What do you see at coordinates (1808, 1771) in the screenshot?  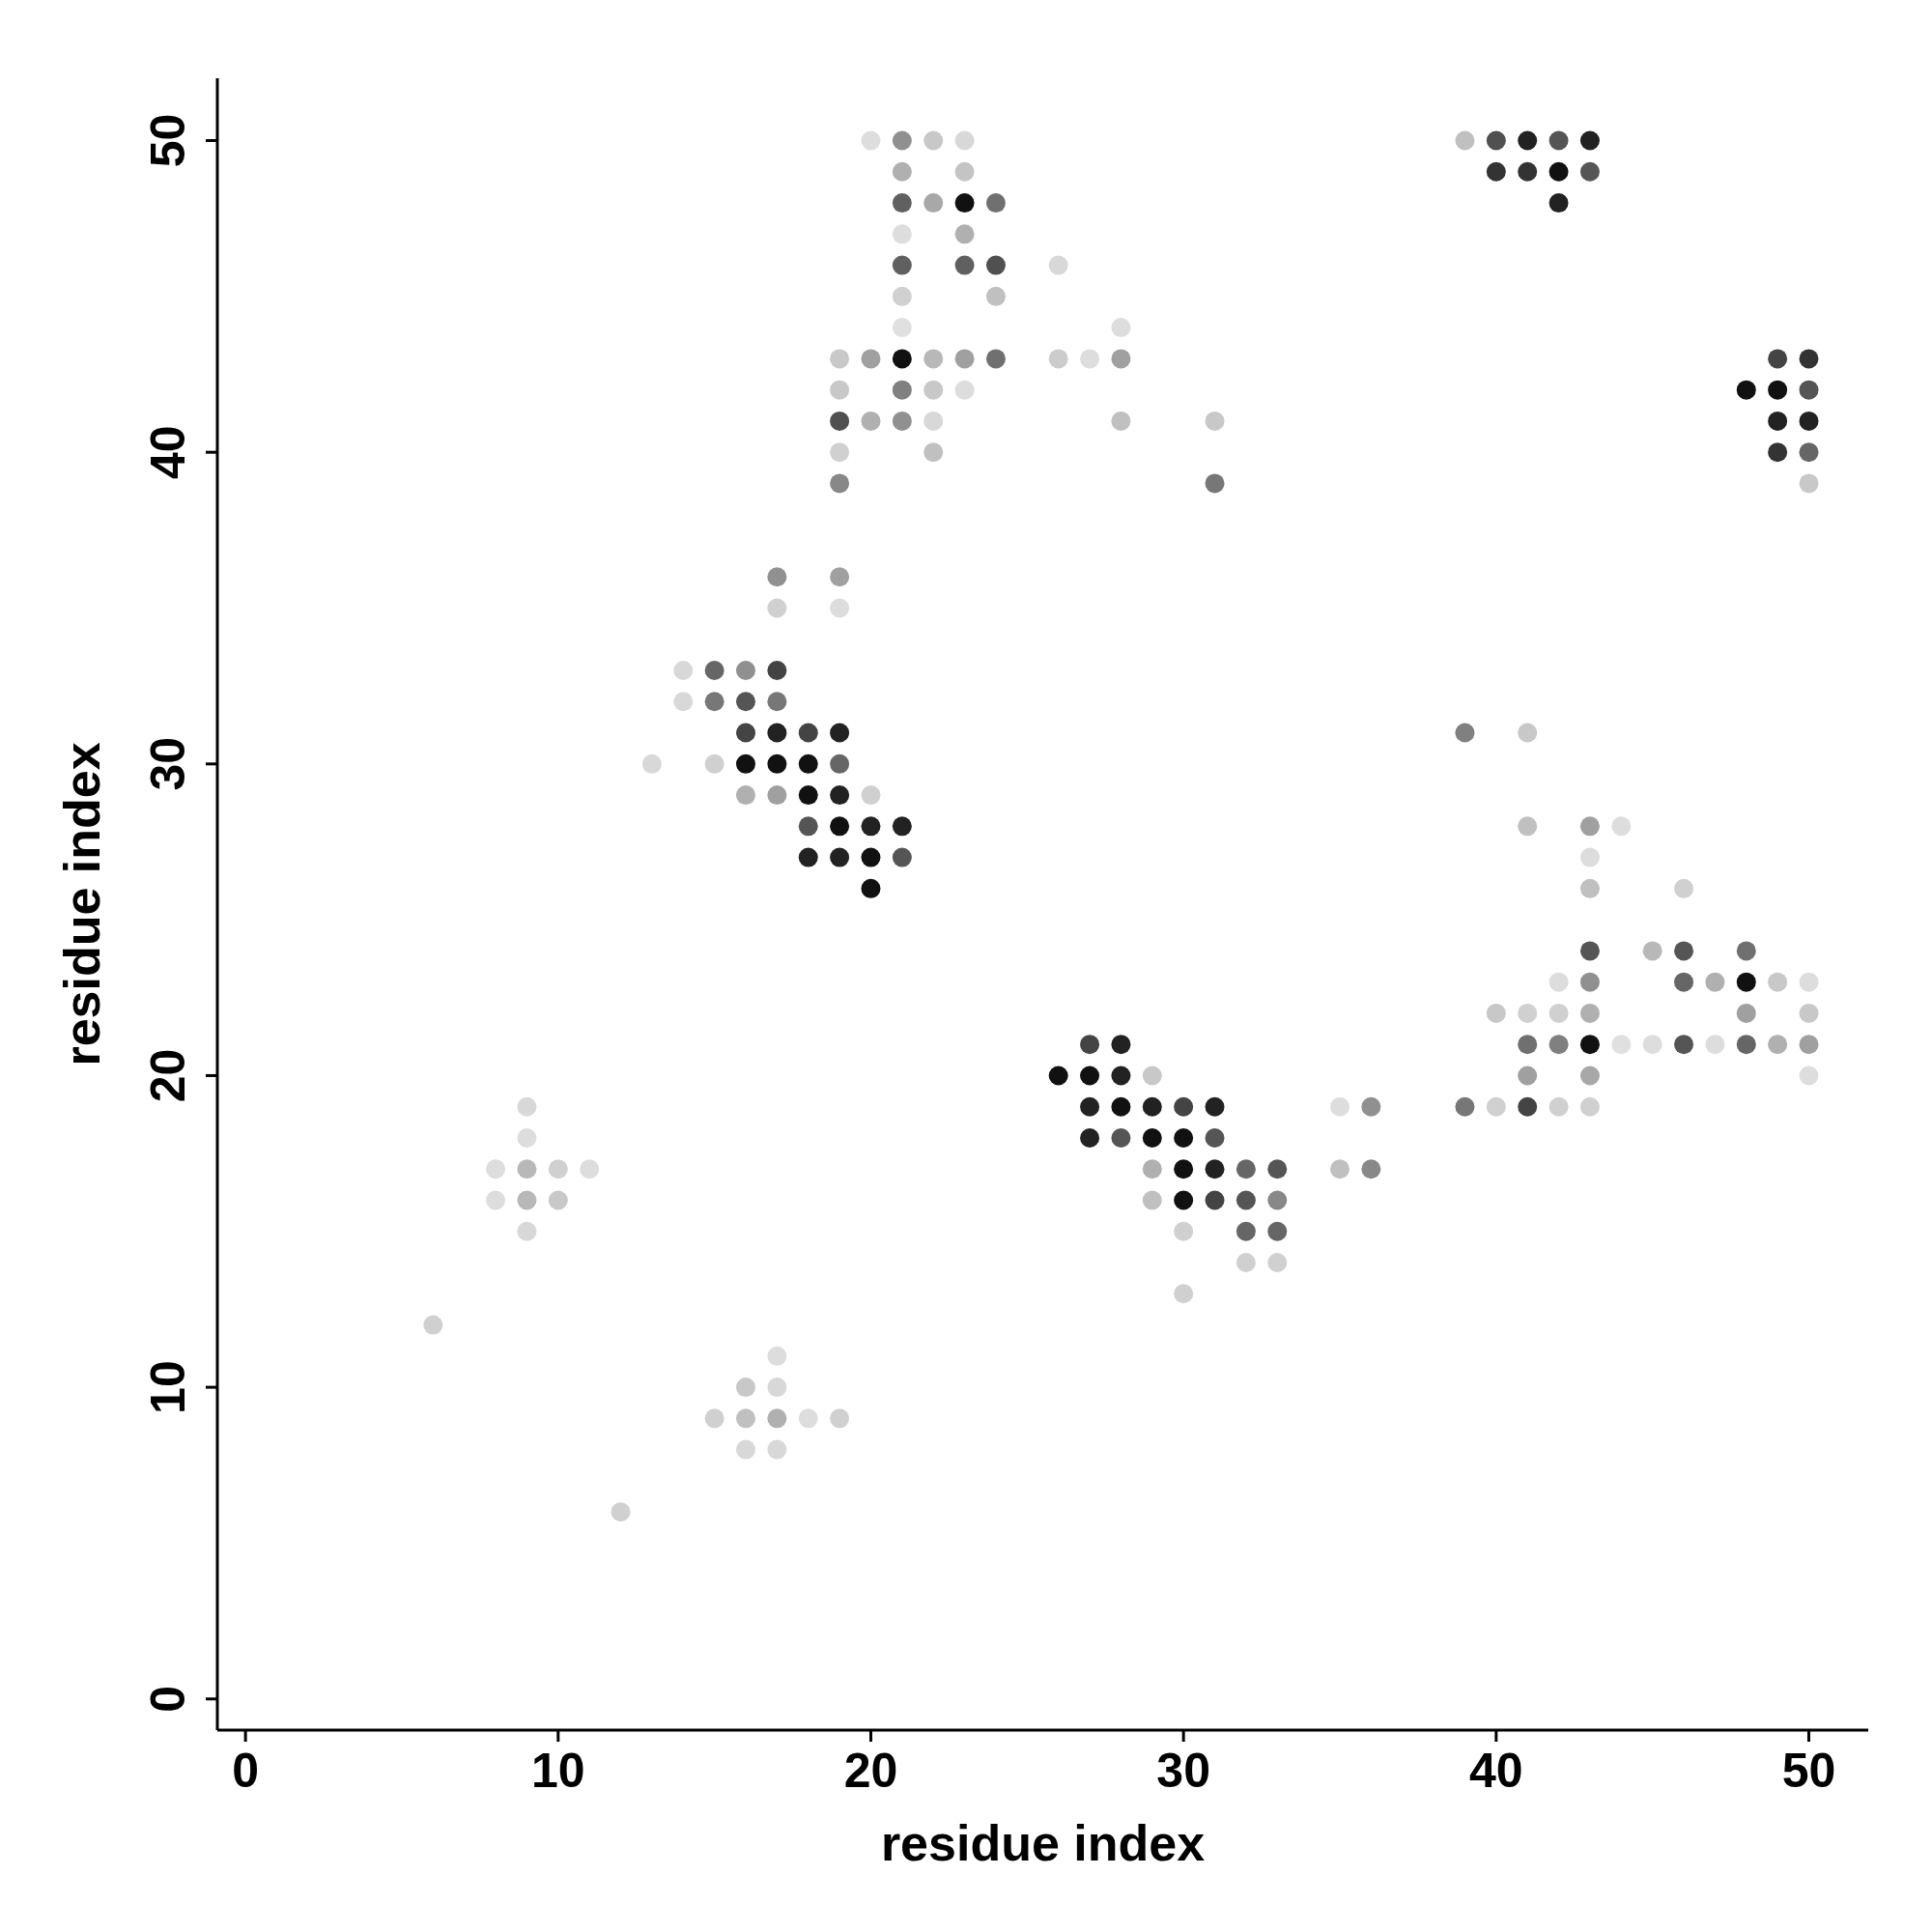 I see `x-tick-label: 50` at bounding box center [1808, 1771].